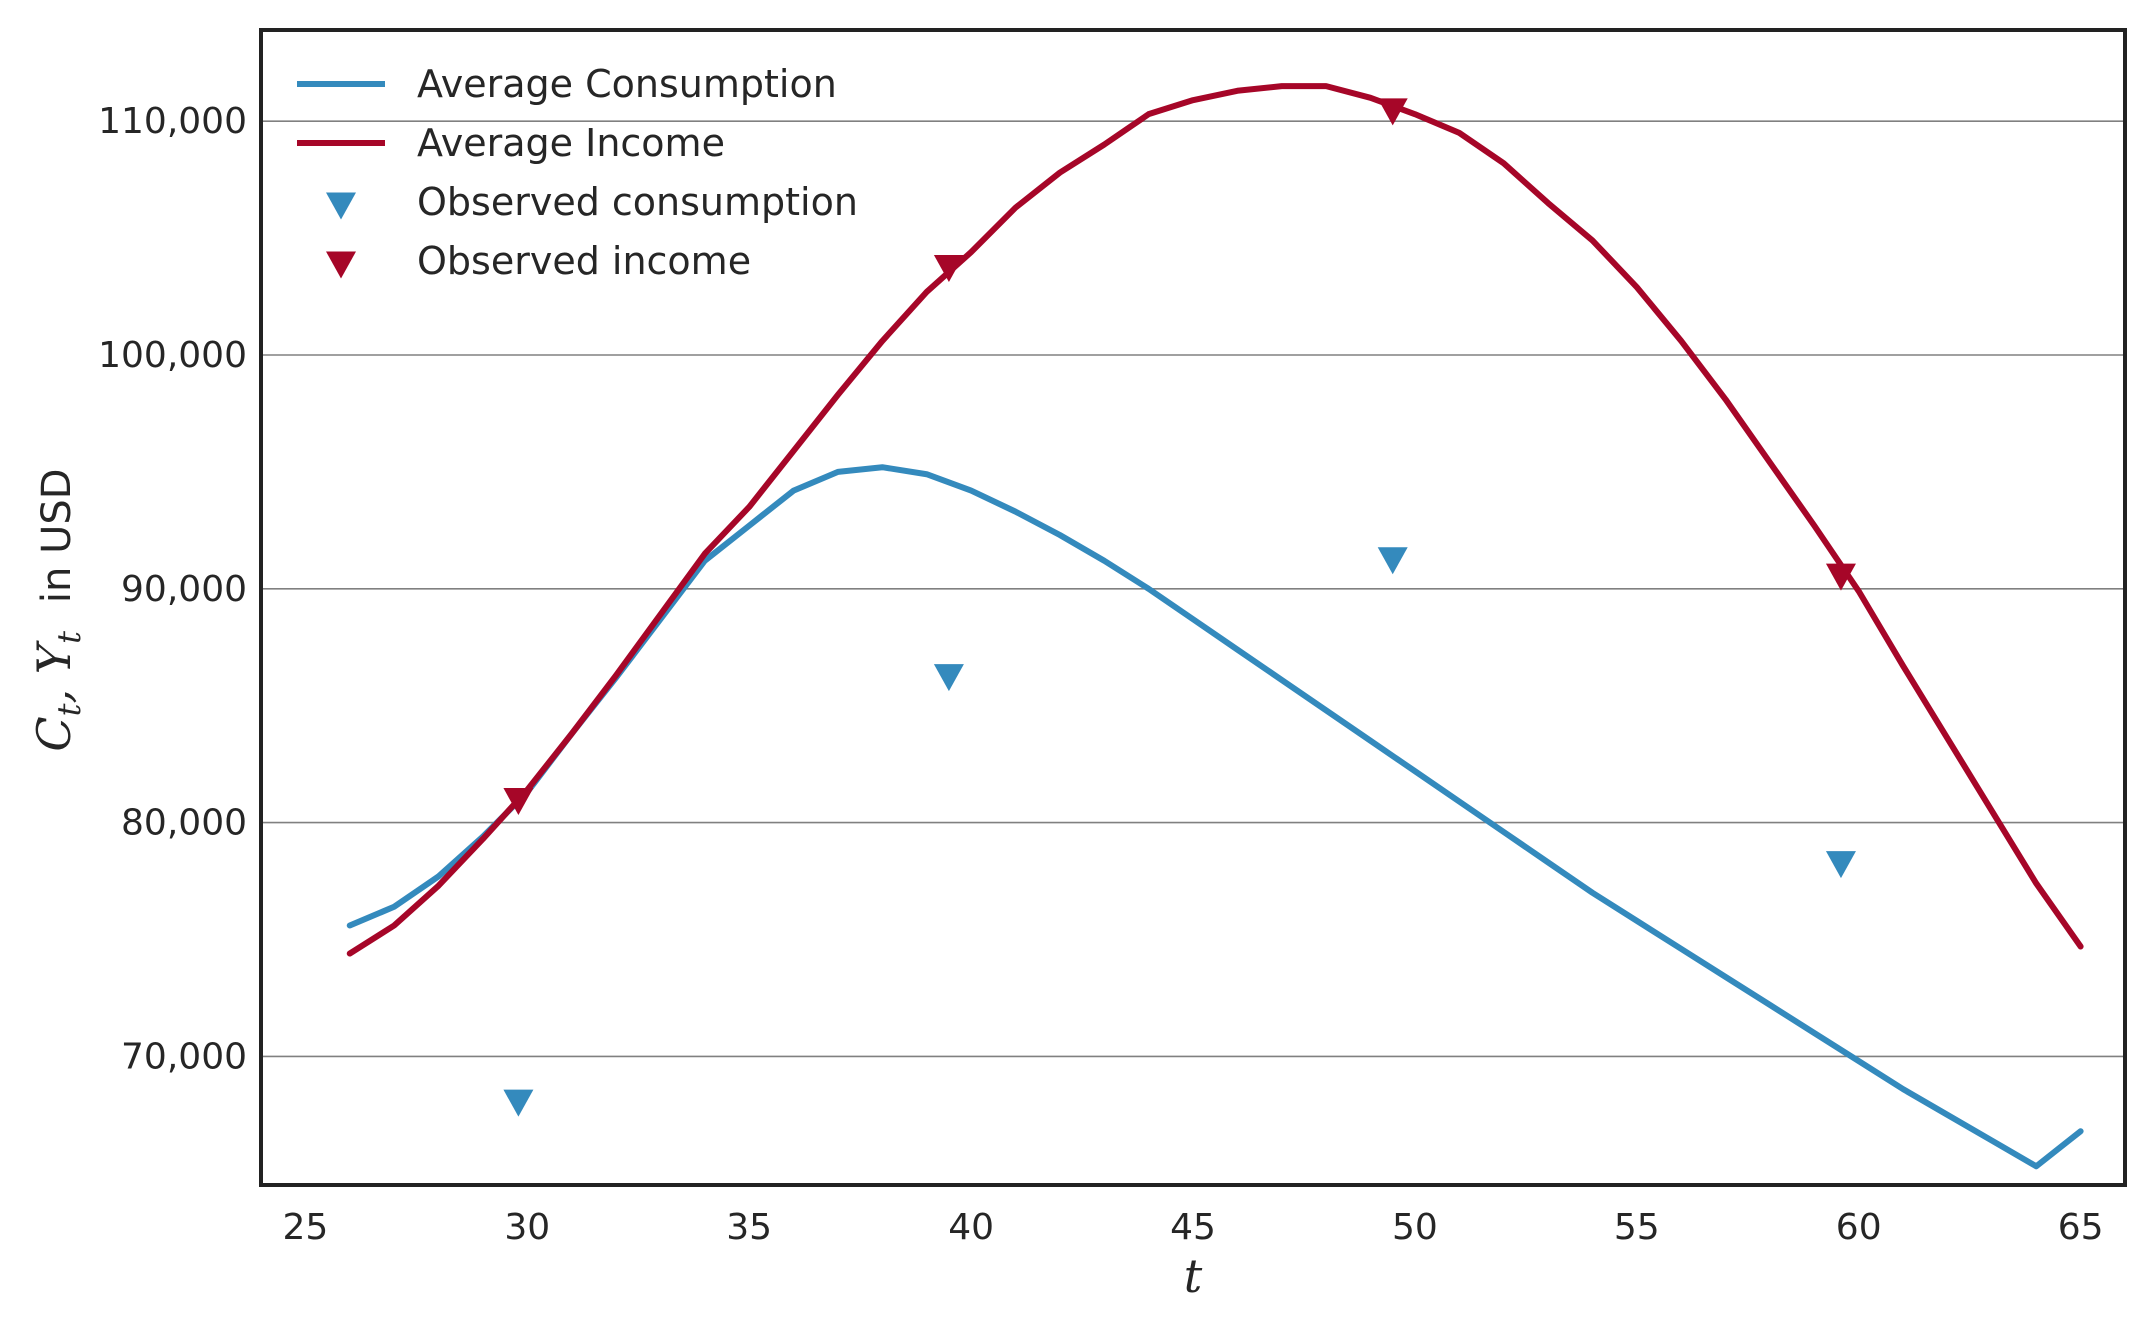  Describe the element at coordinates (184, 589) in the screenshot. I see `y-tick-label: 90,000` at that location.